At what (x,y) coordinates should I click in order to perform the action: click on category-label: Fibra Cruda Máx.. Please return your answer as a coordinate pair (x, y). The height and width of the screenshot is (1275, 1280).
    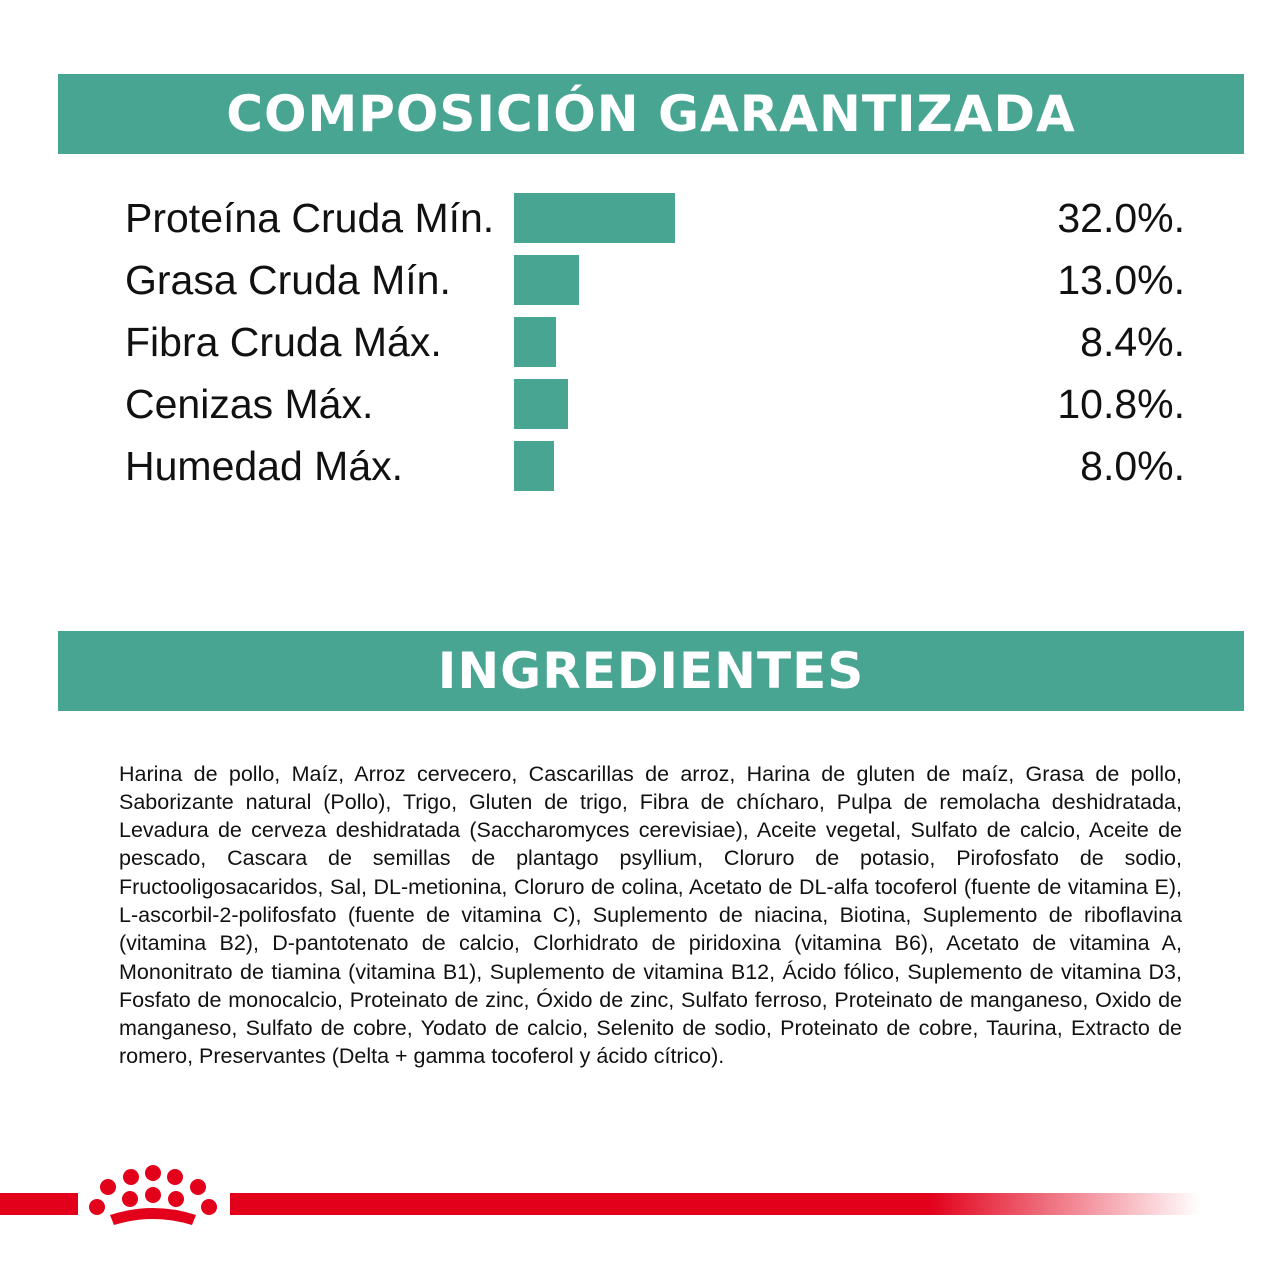
    Looking at the image, I should click on (283, 342).